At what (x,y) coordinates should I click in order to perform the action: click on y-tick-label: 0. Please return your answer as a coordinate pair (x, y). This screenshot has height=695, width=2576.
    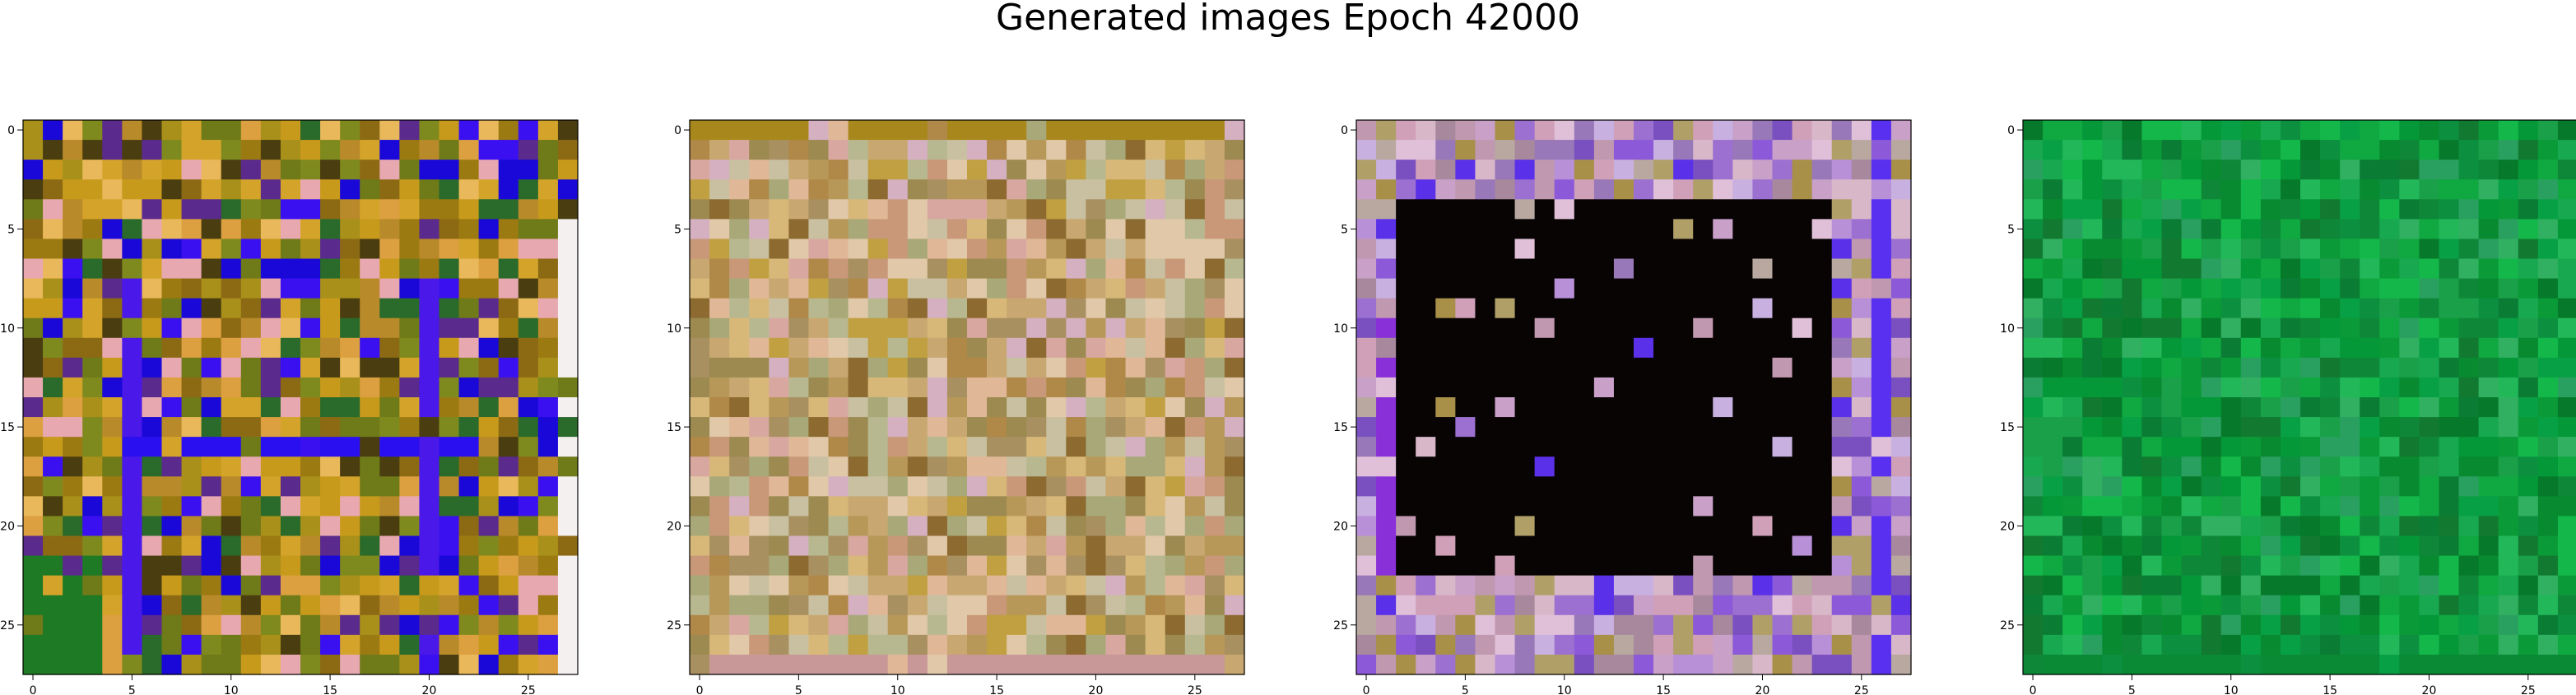
    Looking at the image, I should click on (677, 130).